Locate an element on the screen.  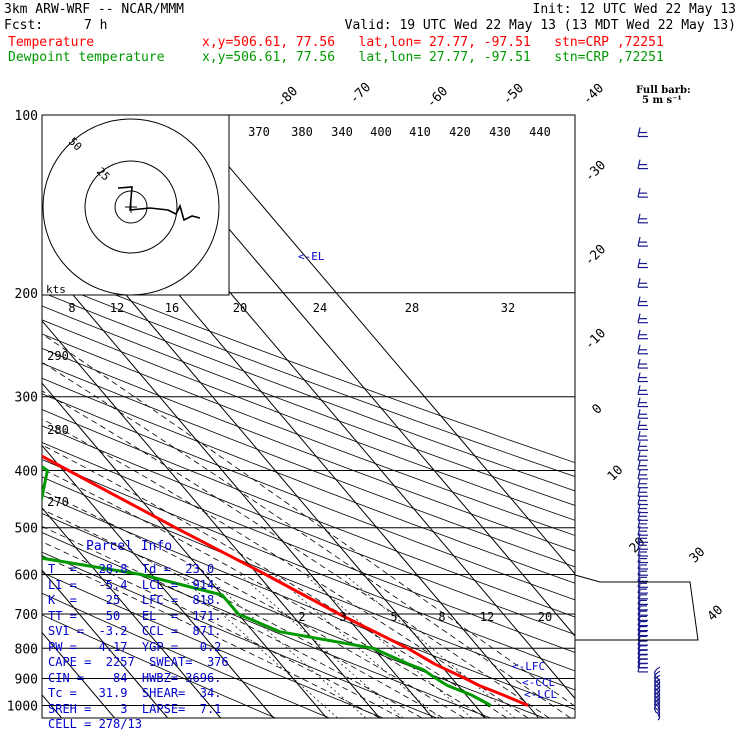
pressure-tick-label: 900 is located at coordinates (26, 679).